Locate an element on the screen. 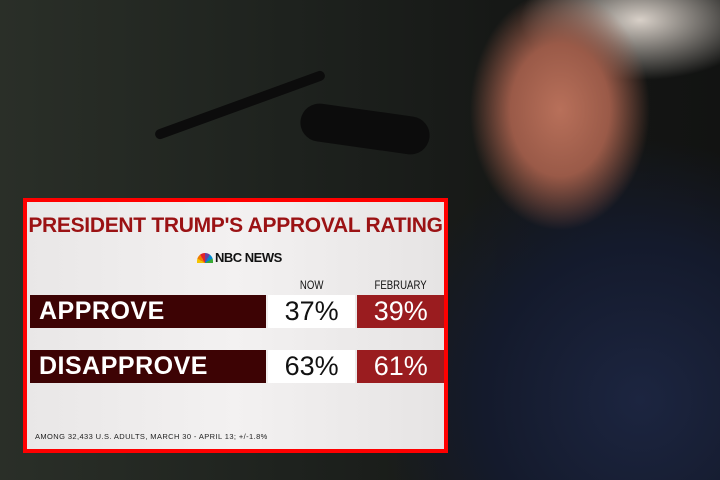 This screenshot has width=720, height=480. table-row: DISAPPROVE 63% 61% is located at coordinates (237, 366).